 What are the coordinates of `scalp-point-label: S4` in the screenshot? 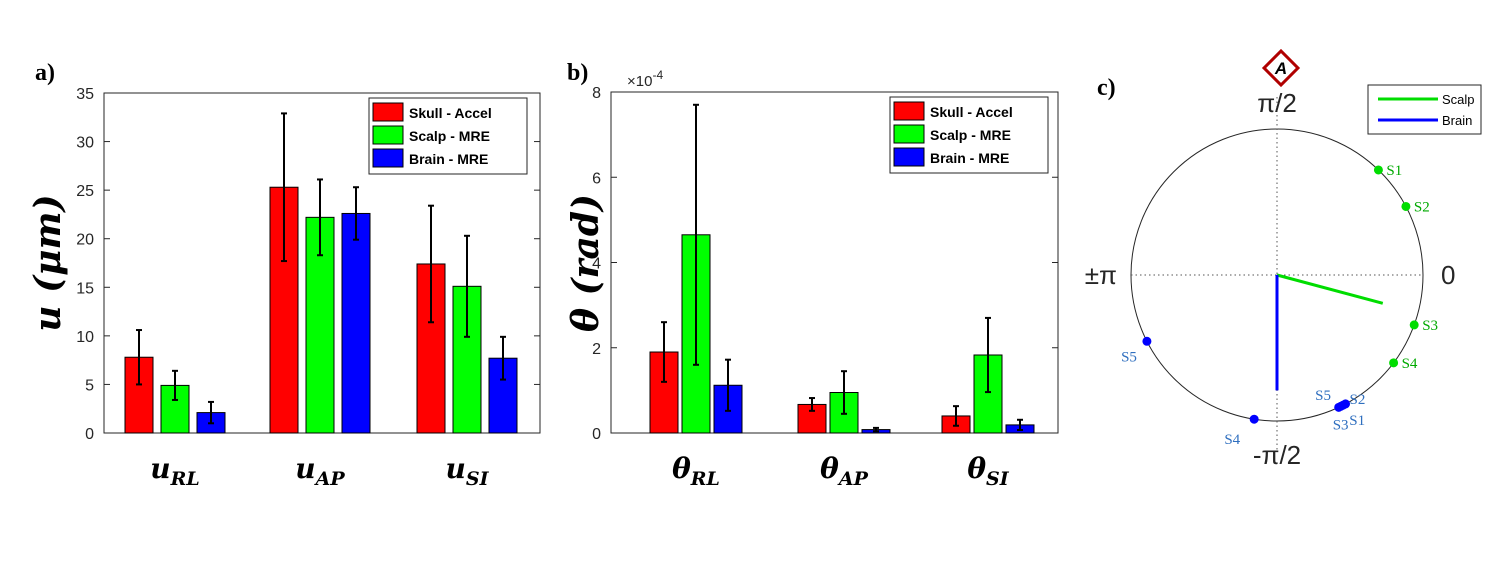 It's located at (1410, 364).